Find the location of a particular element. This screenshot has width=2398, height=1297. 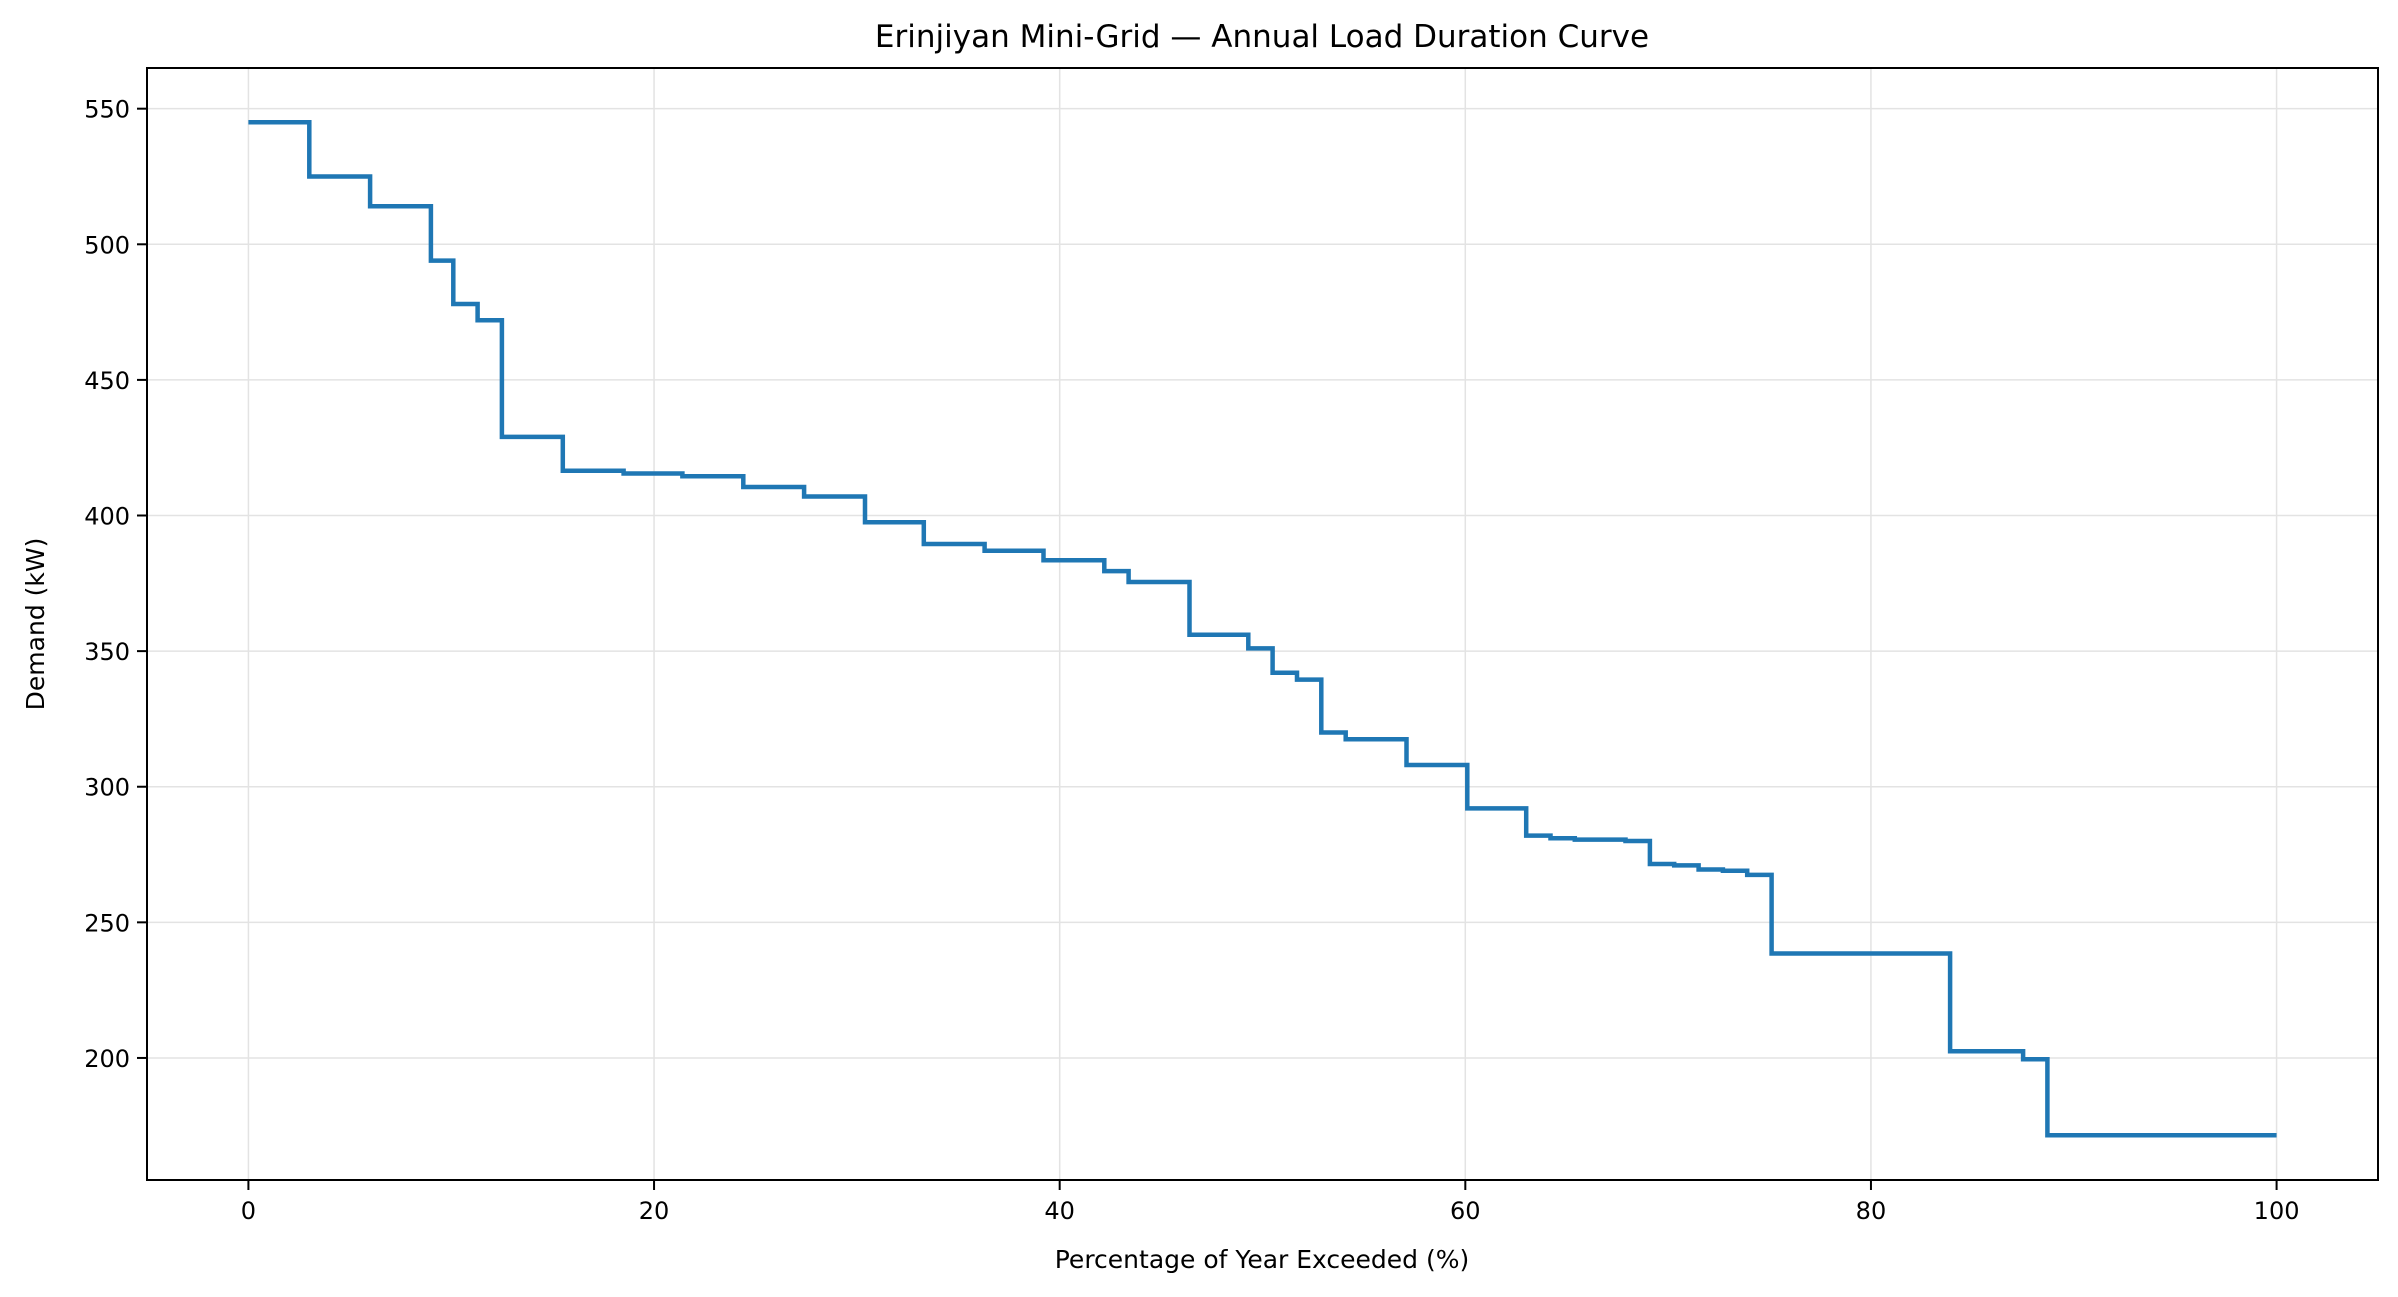

y-axis-title: Demand (kW) is located at coordinates (35, 624).